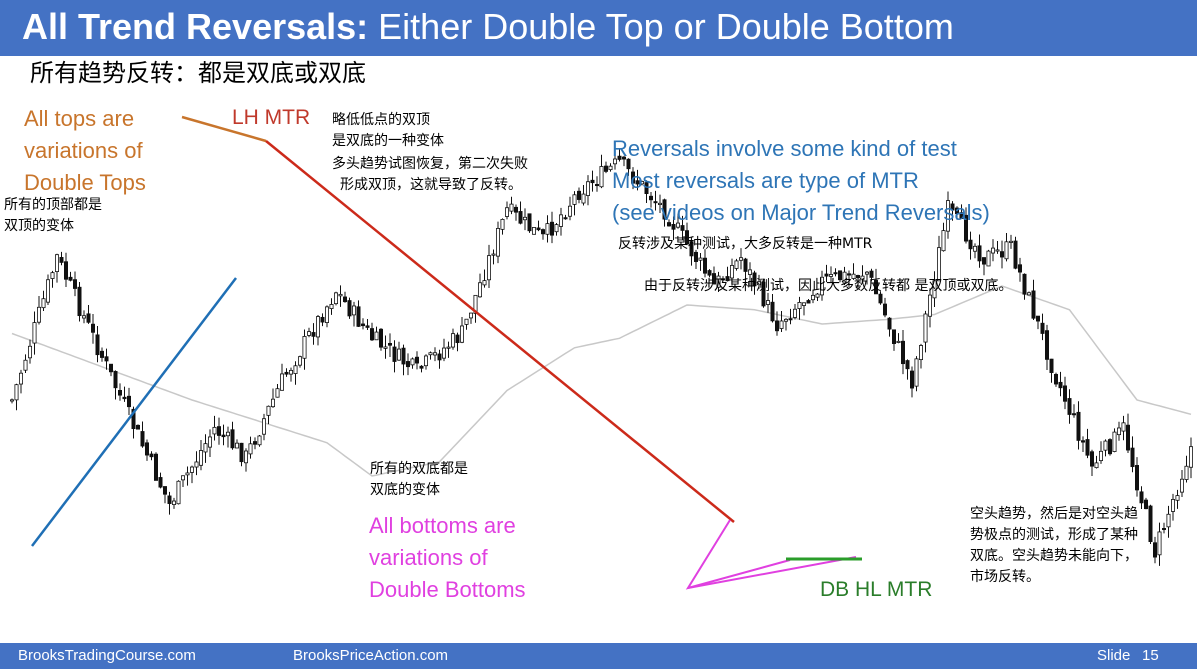 This screenshot has width=1197, height=669. Describe the element at coordinates (107, 655) in the screenshot. I see `footer-site-left: BrooksTradingCourse.com` at that location.